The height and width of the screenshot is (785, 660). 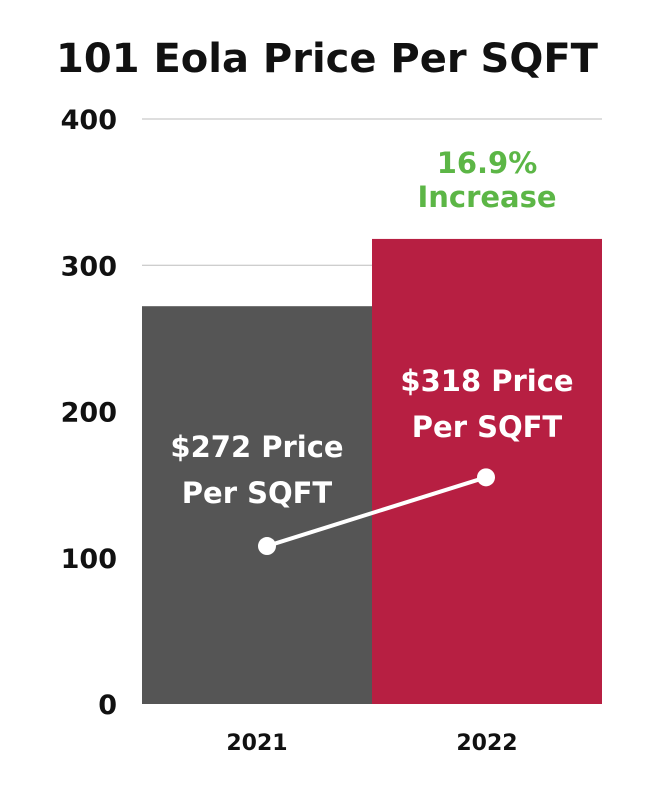 I want to click on annotation-line-0: 16.9%, so click(x=487, y=163).